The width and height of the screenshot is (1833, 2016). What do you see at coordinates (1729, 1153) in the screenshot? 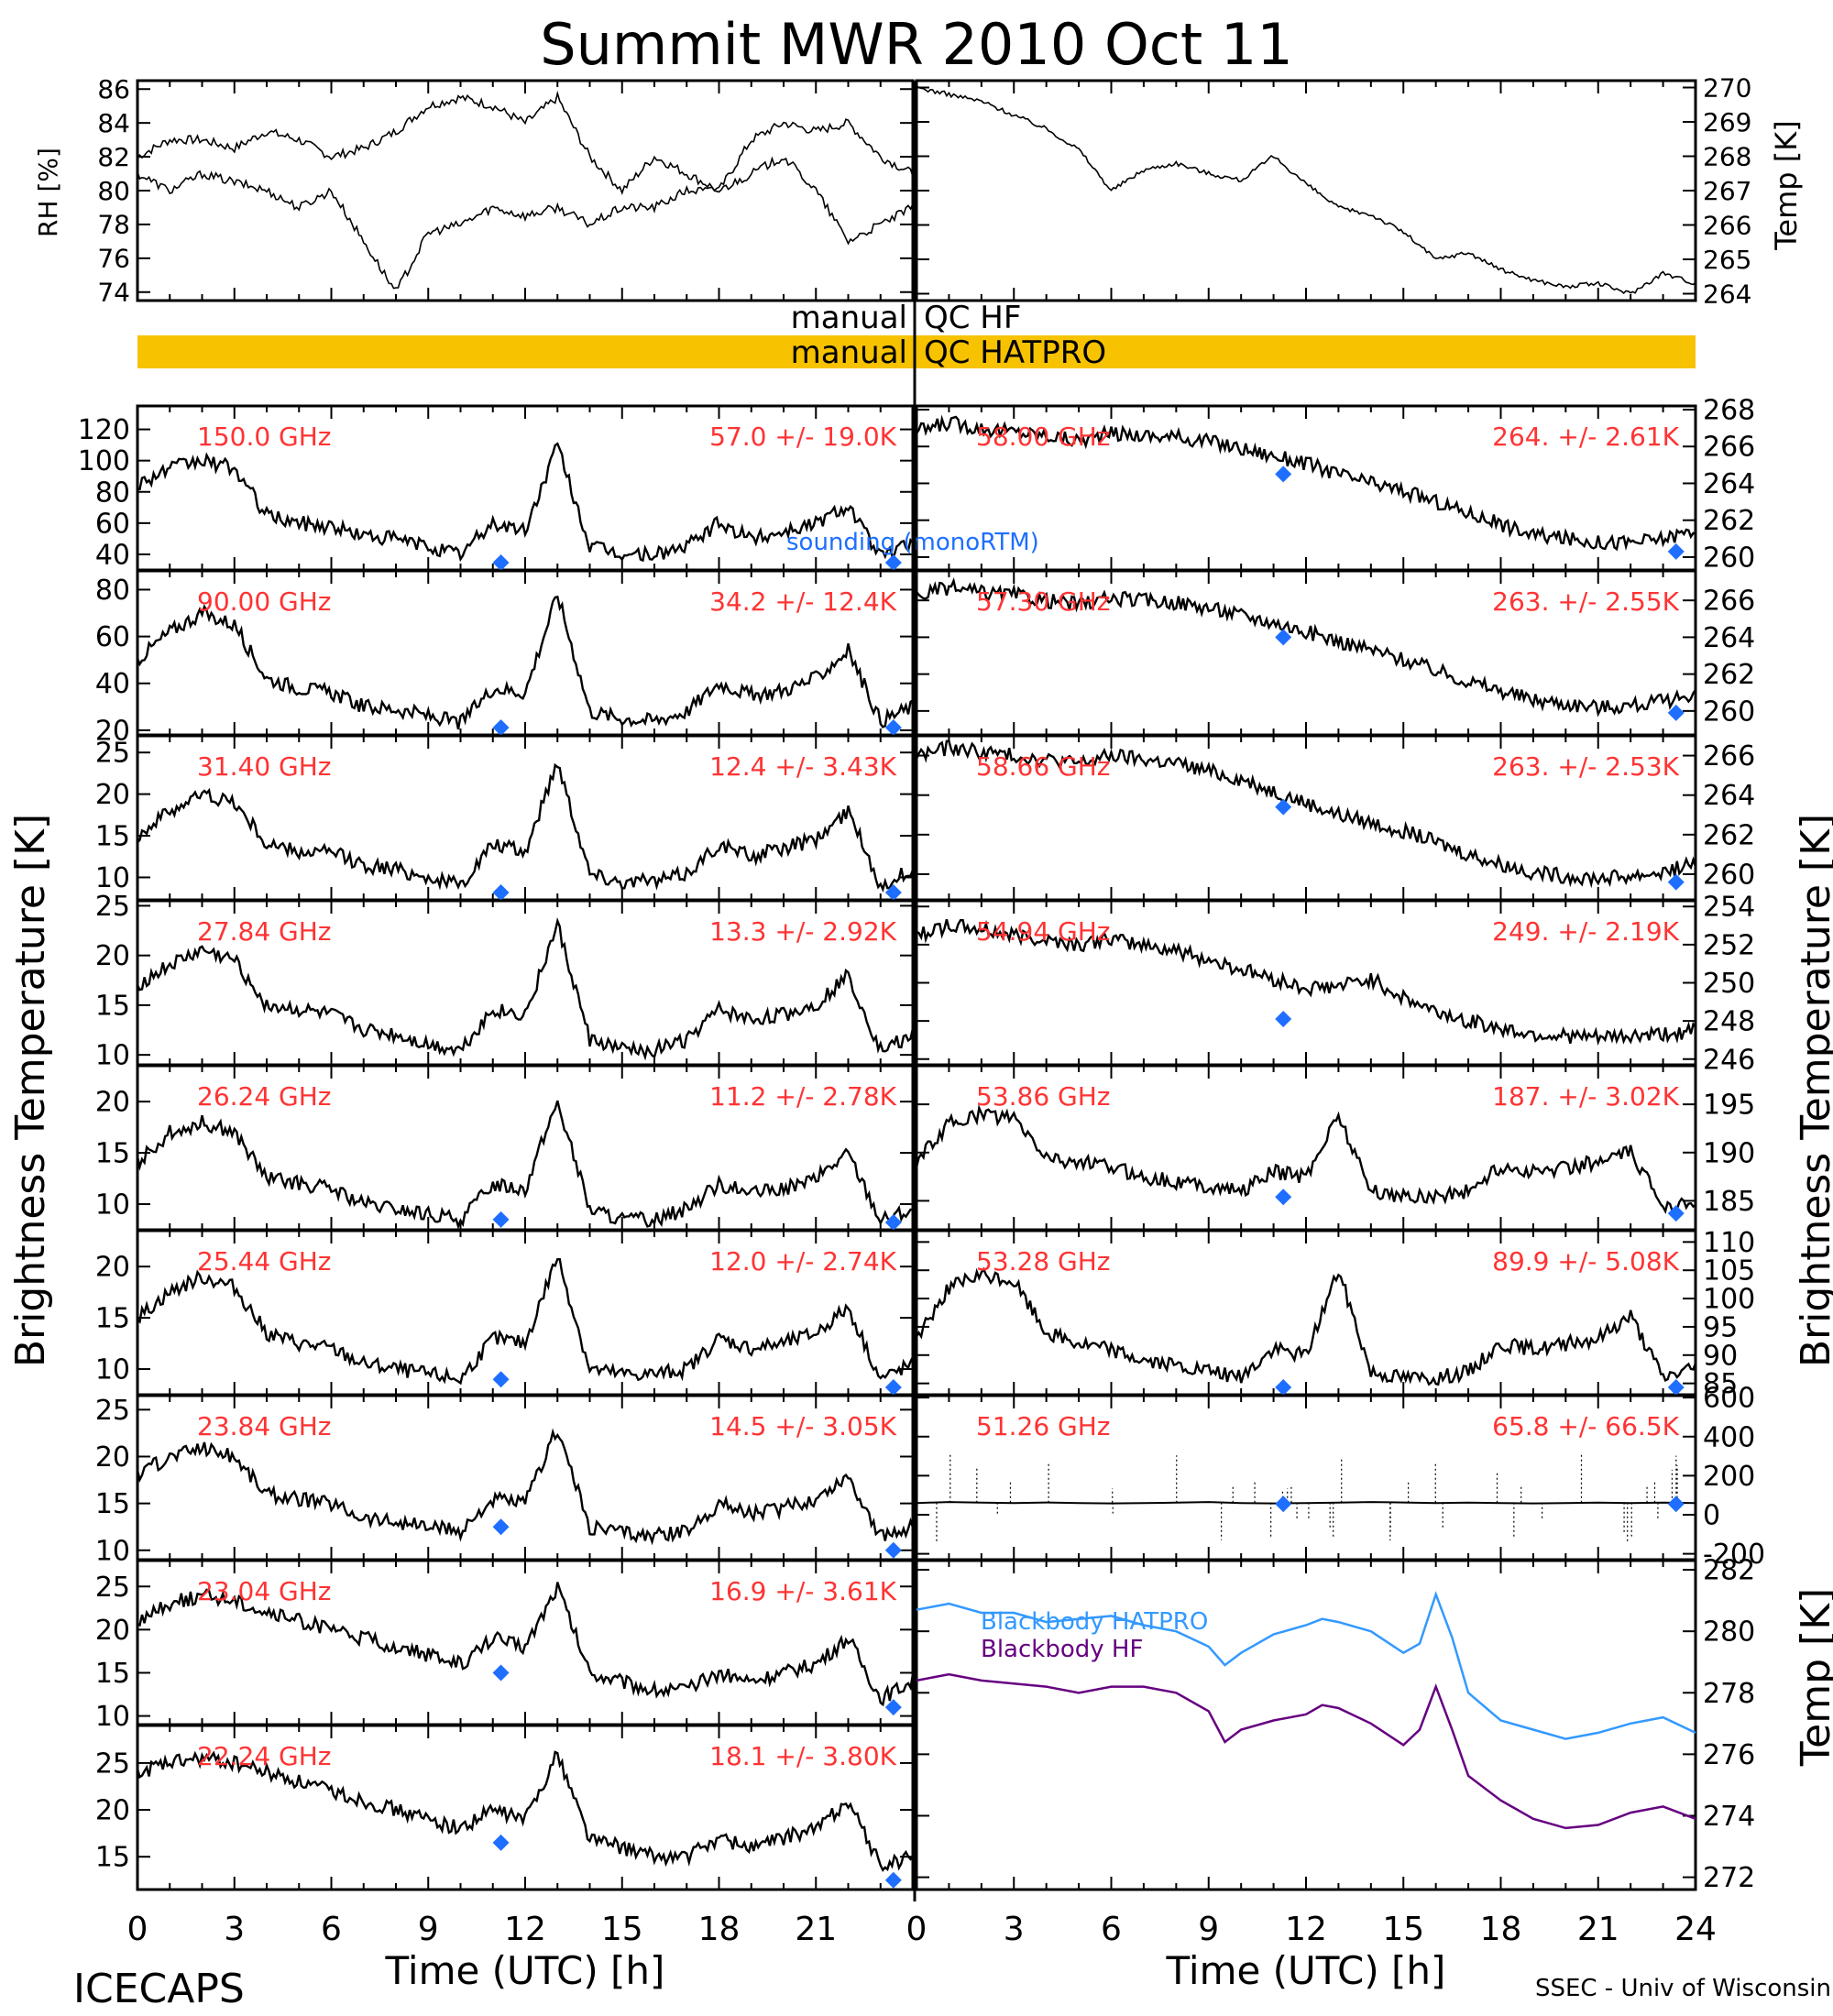
I see `y-tick-label: 190` at bounding box center [1729, 1153].